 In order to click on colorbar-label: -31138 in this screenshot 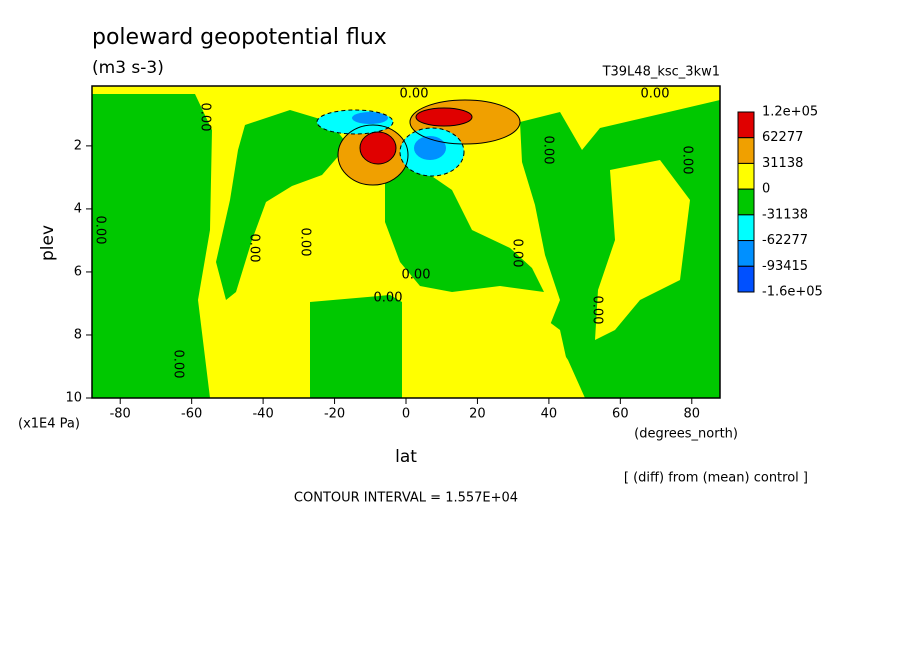, I will do `click(785, 214)`.